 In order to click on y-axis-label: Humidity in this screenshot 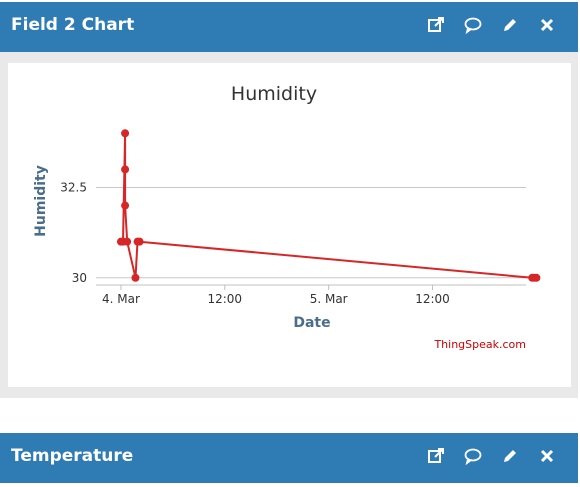, I will do `click(41, 201)`.